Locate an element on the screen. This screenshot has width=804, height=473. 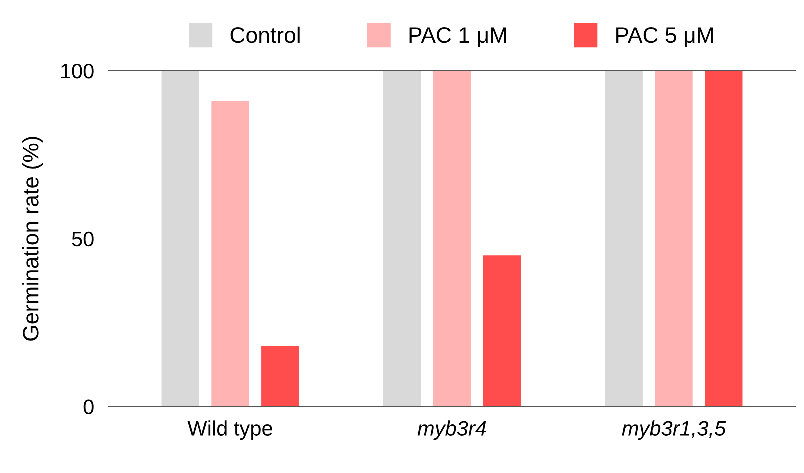
y-tick-label: 0 is located at coordinates (89, 407).